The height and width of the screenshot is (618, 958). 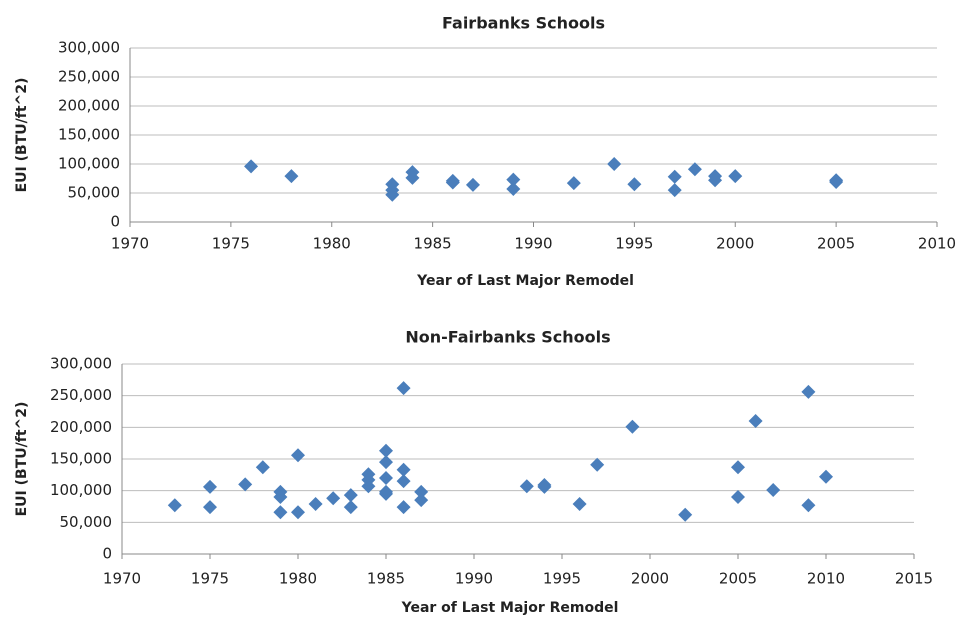 I want to click on chart-title: Fairbanks Schools, so click(x=523, y=23).